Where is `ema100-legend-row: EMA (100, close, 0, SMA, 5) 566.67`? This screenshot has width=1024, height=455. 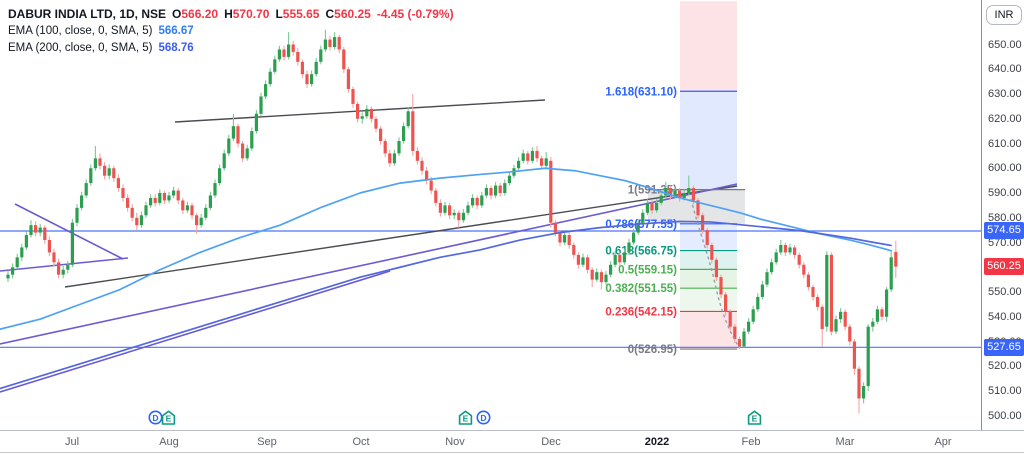 ema100-legend-row: EMA (100, close, 0, SMA, 5) 566.67 is located at coordinates (231, 31).